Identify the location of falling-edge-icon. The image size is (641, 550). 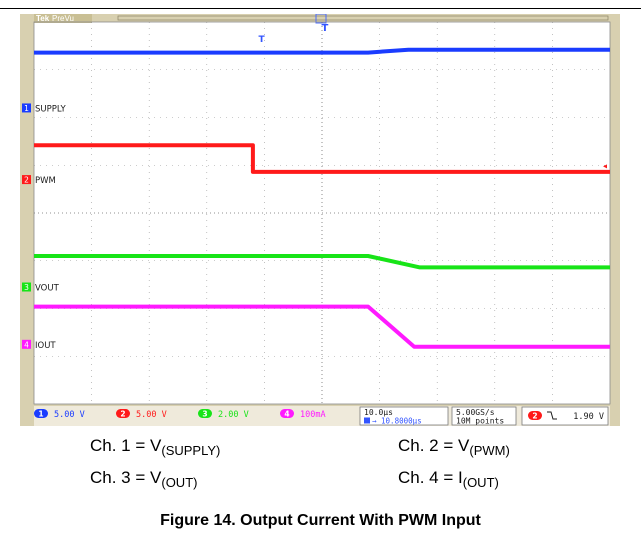
(552, 415).